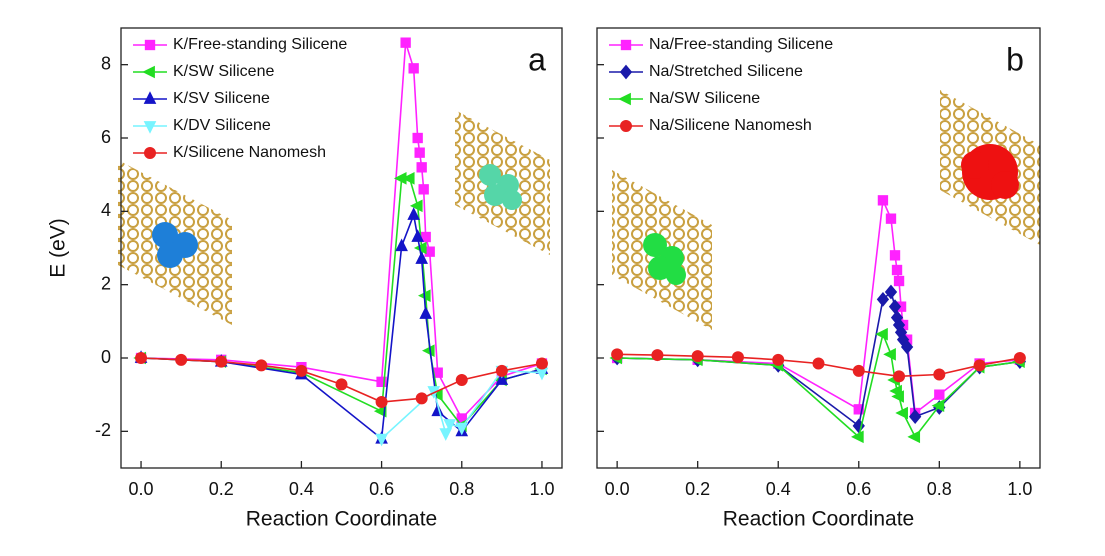 The image size is (1105, 556). What do you see at coordinates (662, 250) in the screenshot?
I see `inset-b1` at bounding box center [662, 250].